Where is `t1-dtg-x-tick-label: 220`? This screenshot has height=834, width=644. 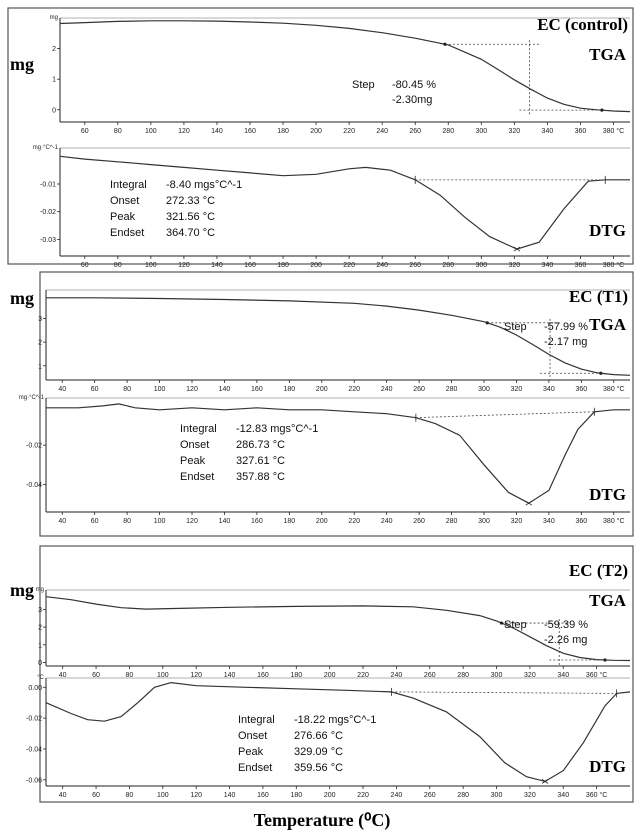 t1-dtg-x-tick-label: 220 is located at coordinates (354, 521).